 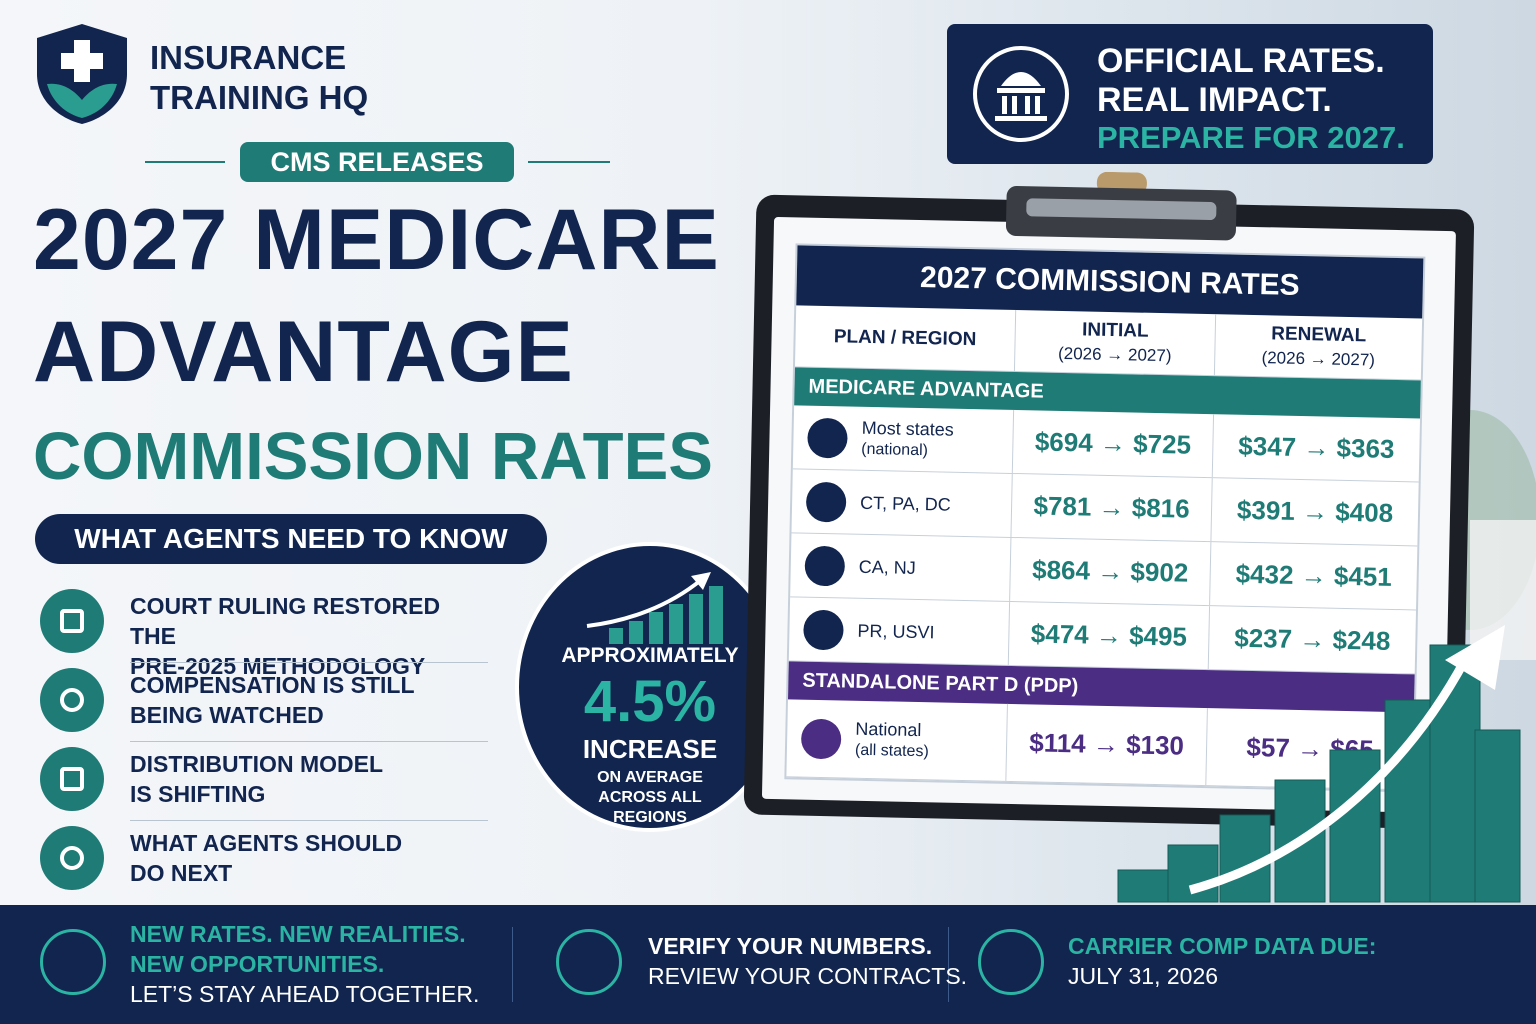 I want to click on region-text: Most states (national), so click(x=907, y=439).